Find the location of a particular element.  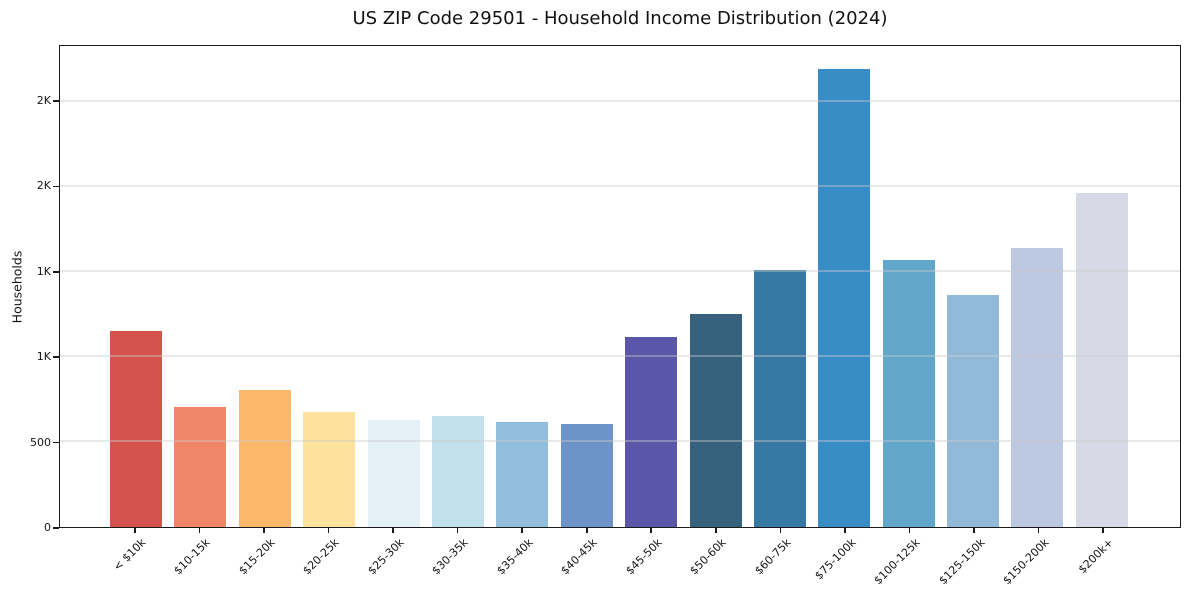

x-tick-label: $75-100k is located at coordinates (835, 559).